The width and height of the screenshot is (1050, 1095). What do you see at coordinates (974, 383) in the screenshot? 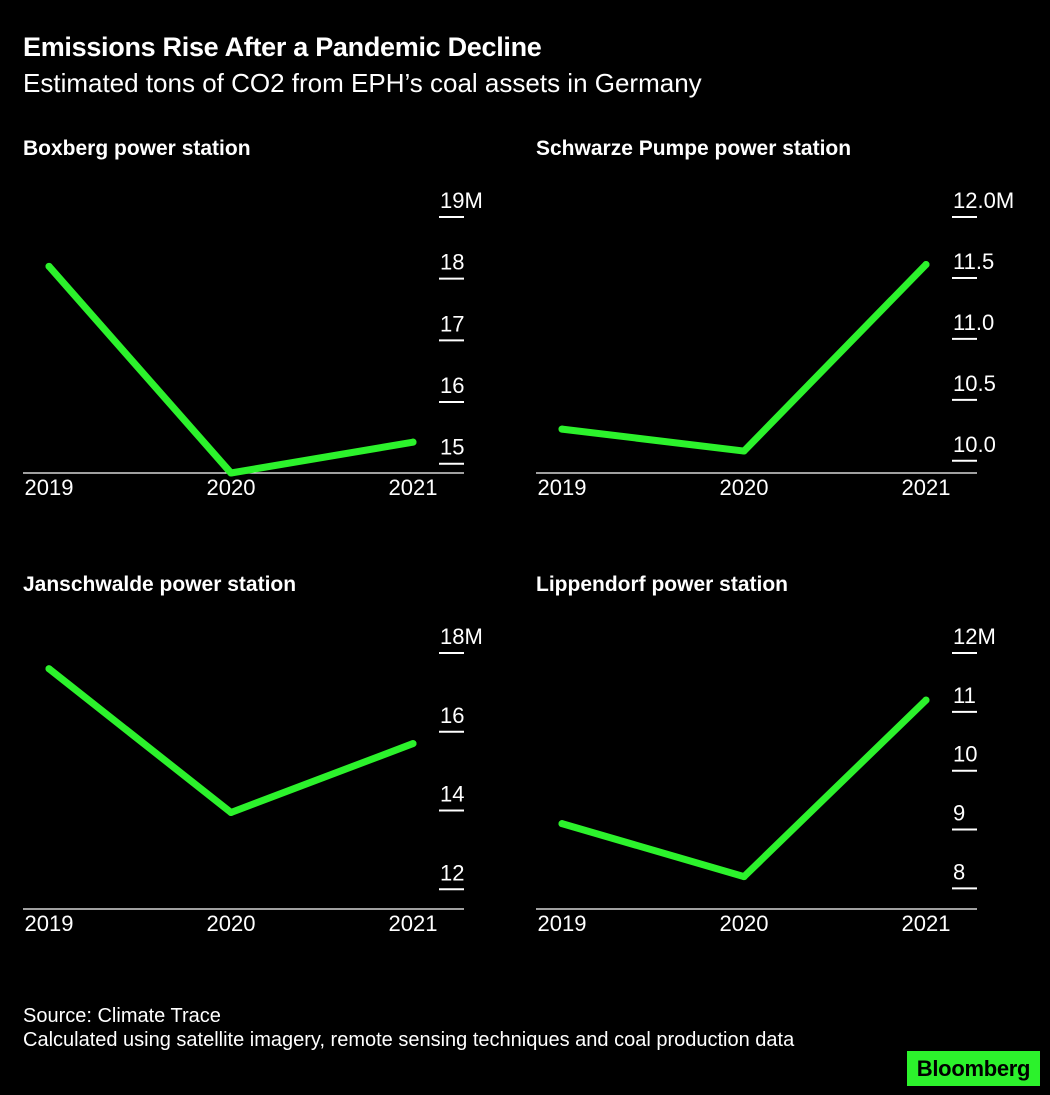
I see `y-tick-label: 10.5` at bounding box center [974, 383].